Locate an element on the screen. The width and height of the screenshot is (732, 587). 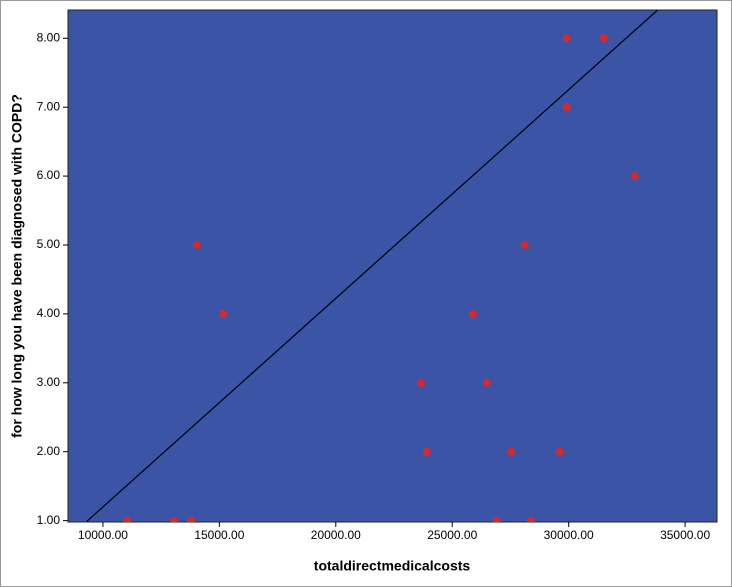
x-tick-label: 30000.00 is located at coordinates (569, 535).